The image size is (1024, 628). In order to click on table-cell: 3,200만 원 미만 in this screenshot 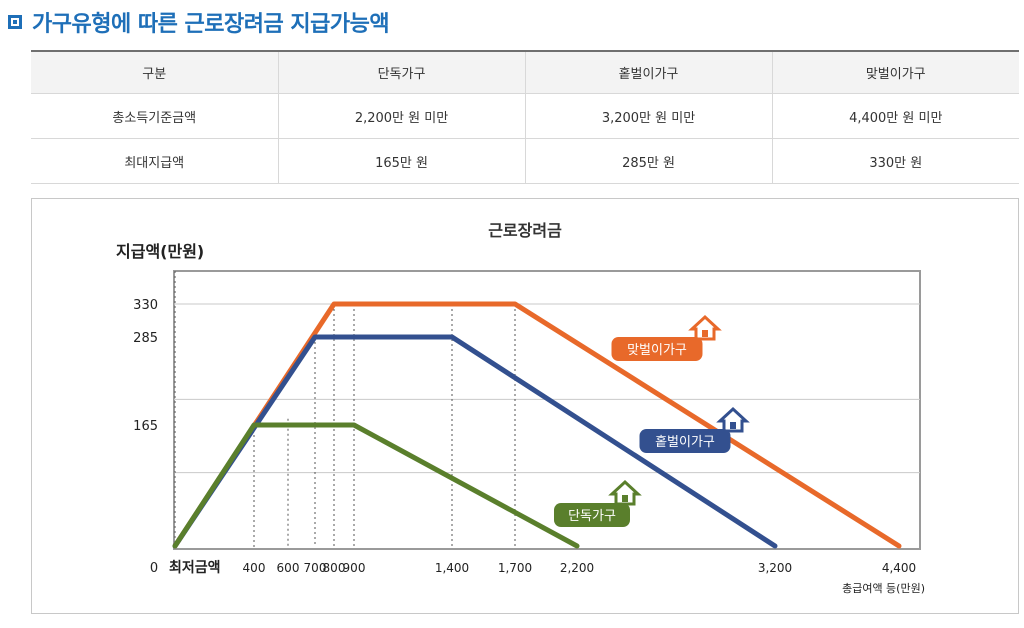, I will do `click(648, 116)`.